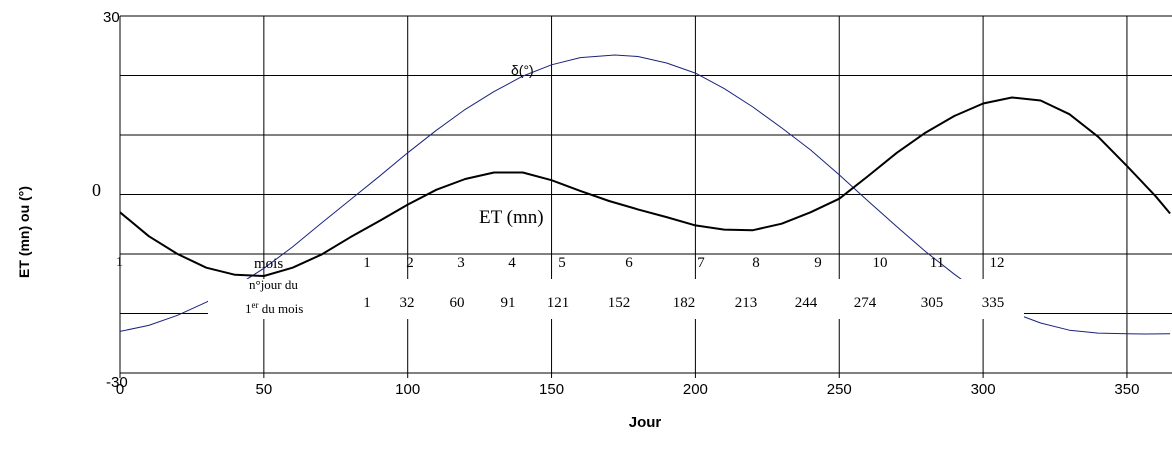 The width and height of the screenshot is (1172, 459). What do you see at coordinates (865, 303) in the screenshot?
I see `table-day-cell: 274` at bounding box center [865, 303].